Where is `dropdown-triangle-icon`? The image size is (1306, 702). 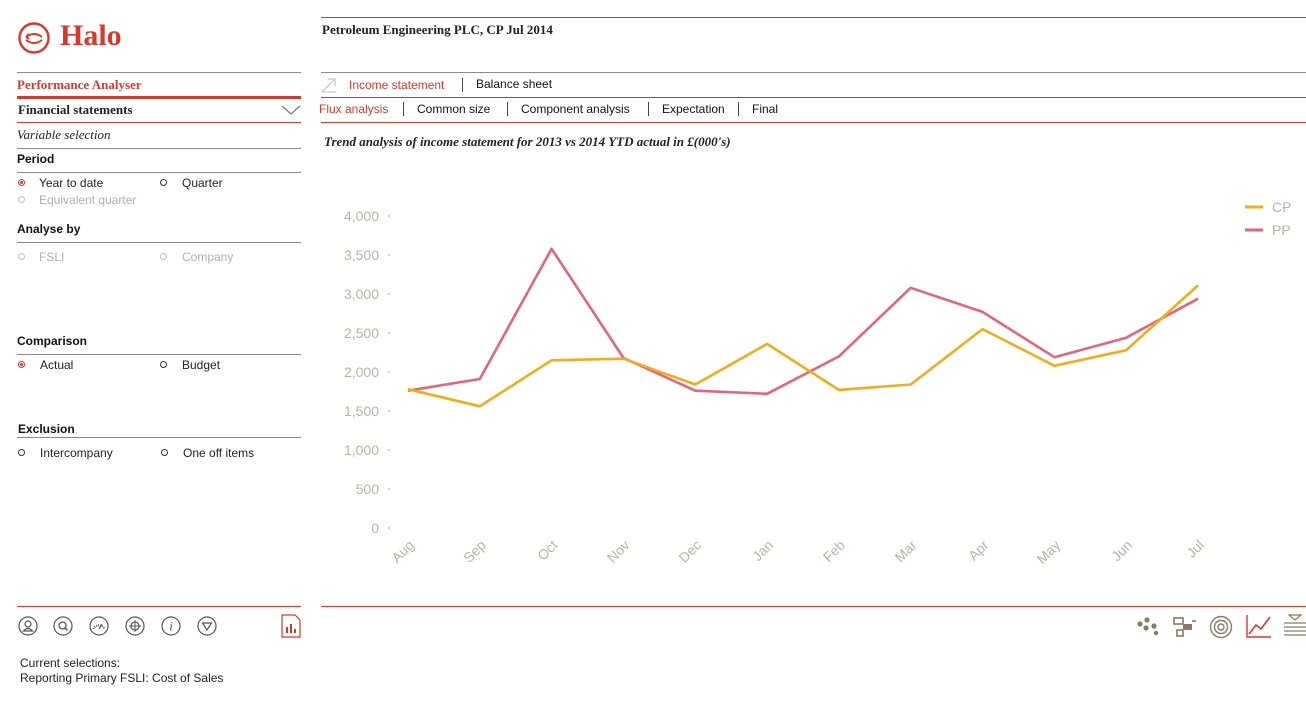
dropdown-triangle-icon is located at coordinates (207, 626).